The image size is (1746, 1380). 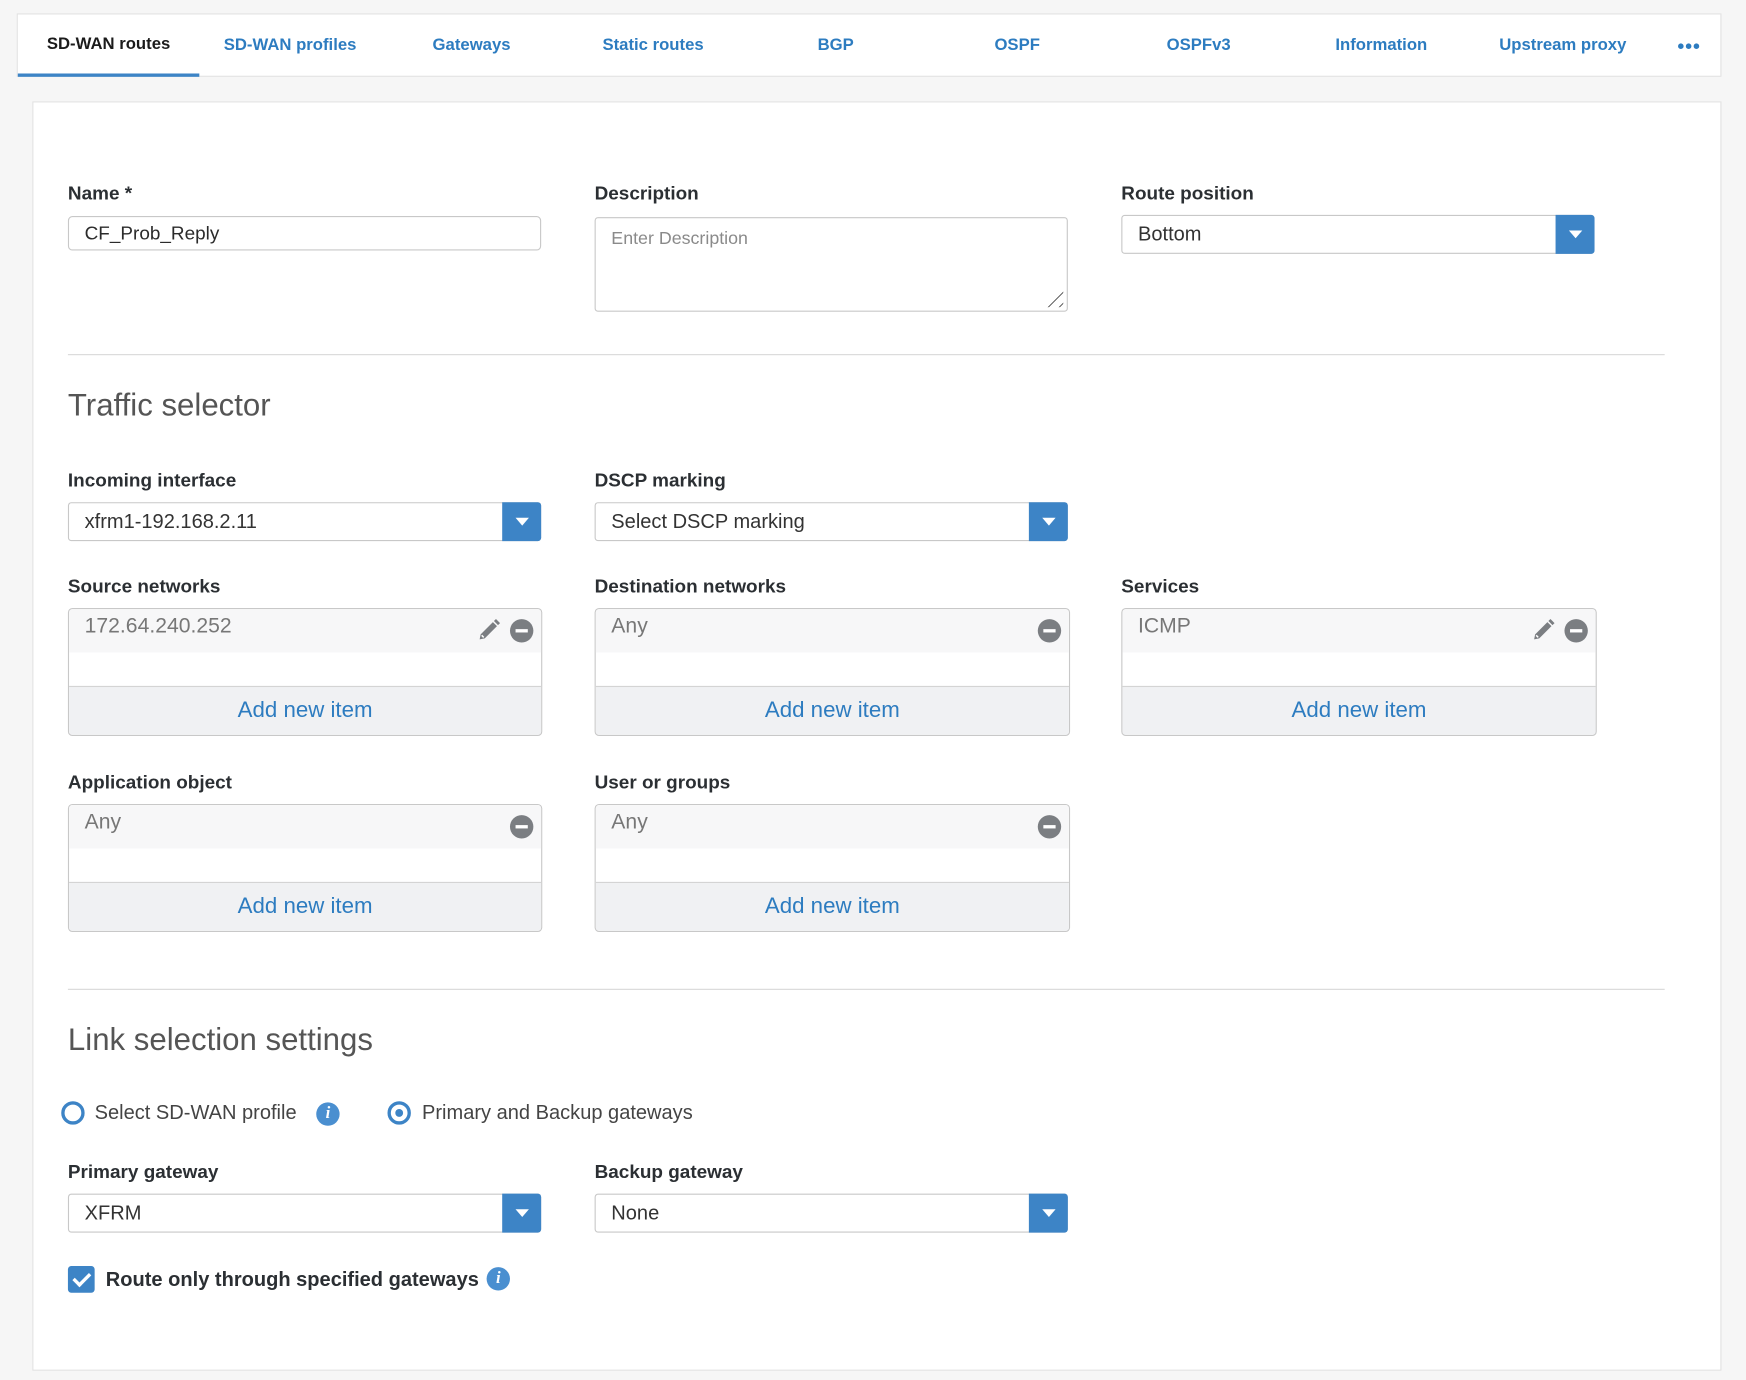 I want to click on route-only-checkbox, so click(x=81, y=1279).